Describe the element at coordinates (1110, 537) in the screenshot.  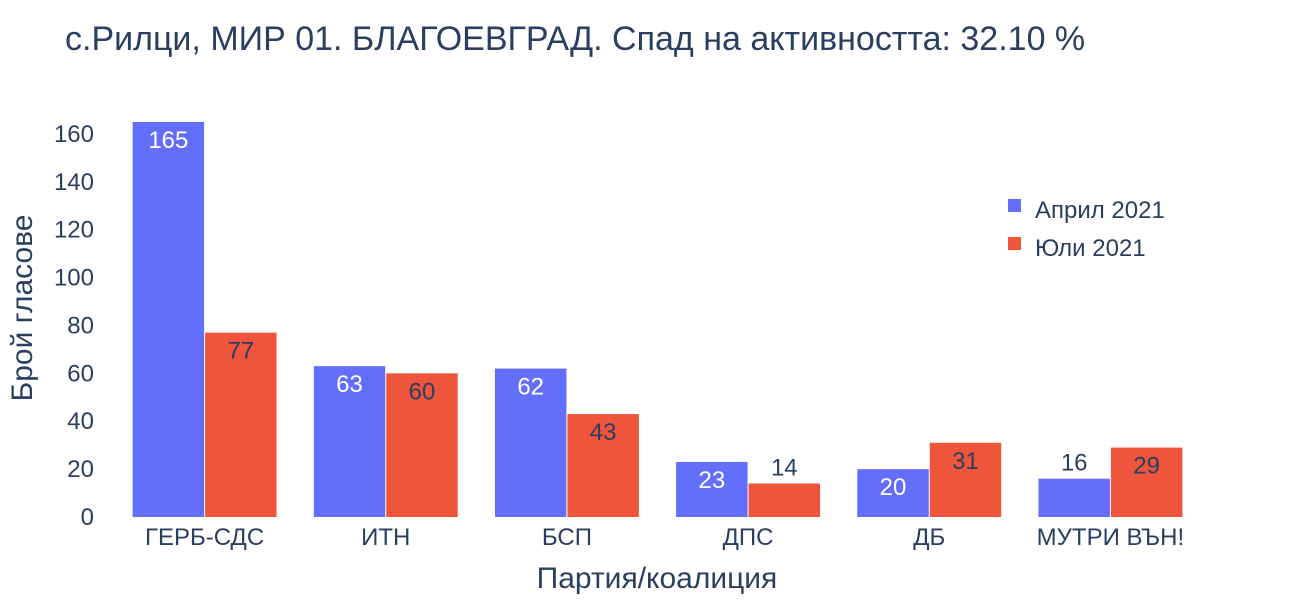
I see `x-tick-label: МУТРИ ВЪН!` at that location.